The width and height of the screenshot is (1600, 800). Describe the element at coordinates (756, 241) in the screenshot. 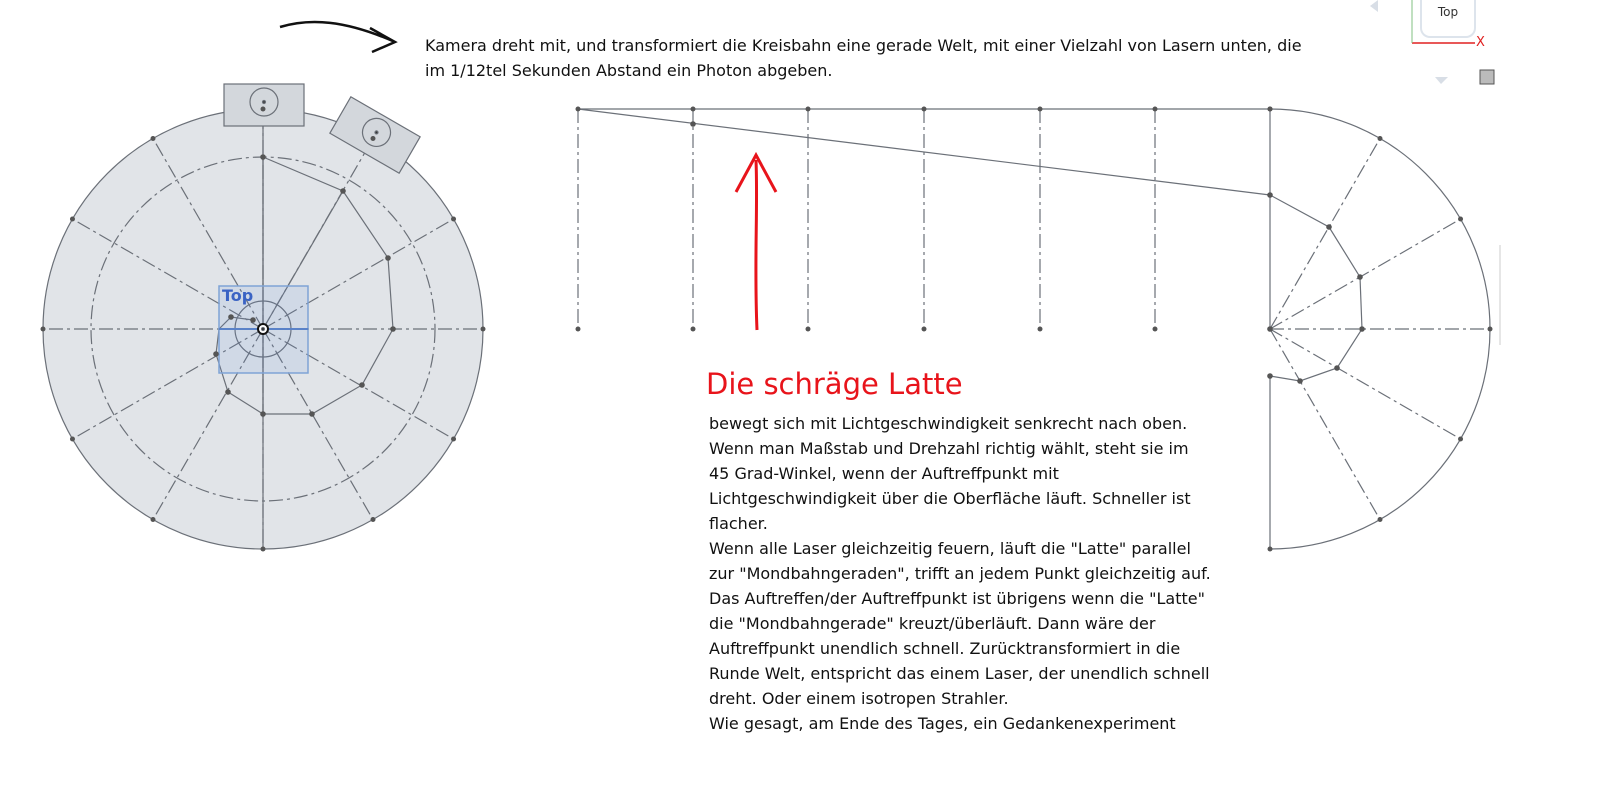

I see `hand-drawn-arrow-red` at that location.